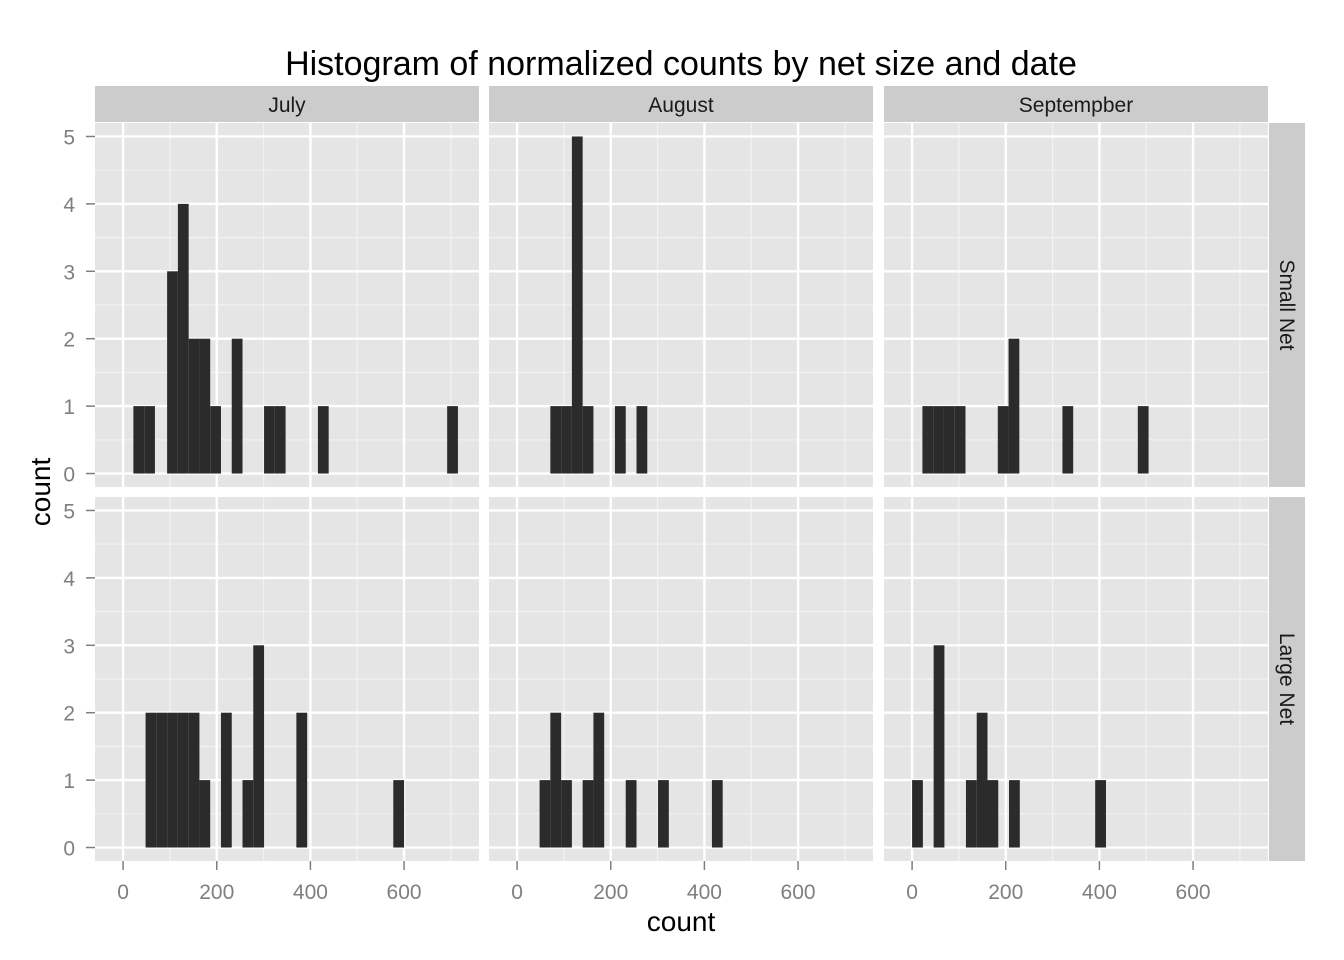 The width and height of the screenshot is (1344, 960). I want to click on column-strip-label: Septempber, so click(1076, 105).